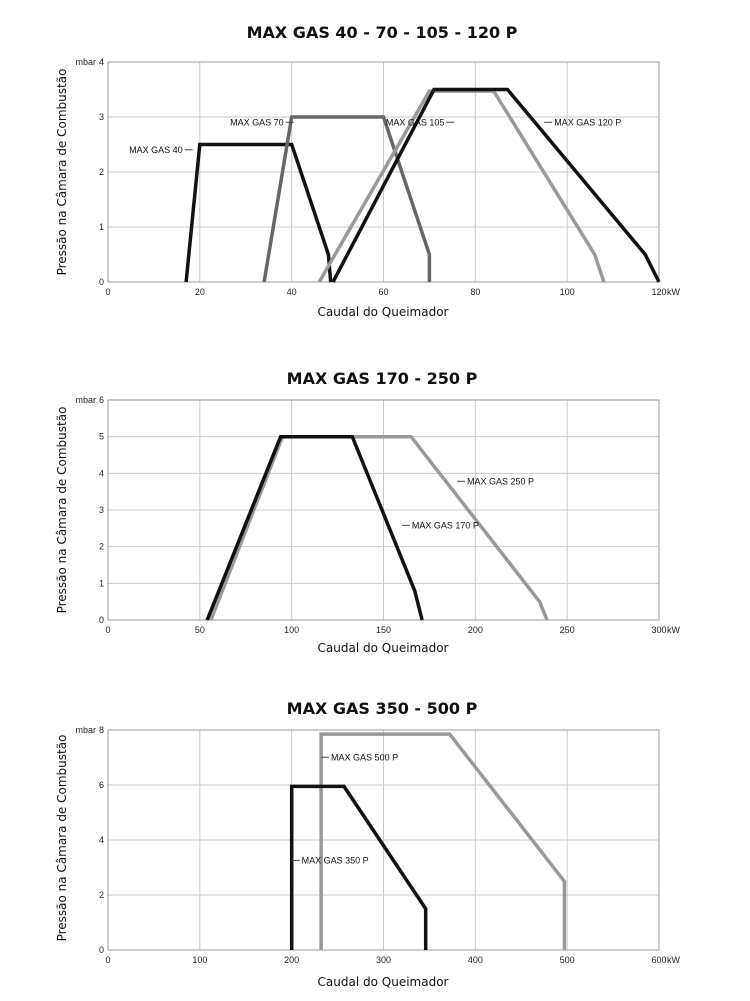  Describe the element at coordinates (292, 292) in the screenshot. I see `x-tick-label: 40` at that location.